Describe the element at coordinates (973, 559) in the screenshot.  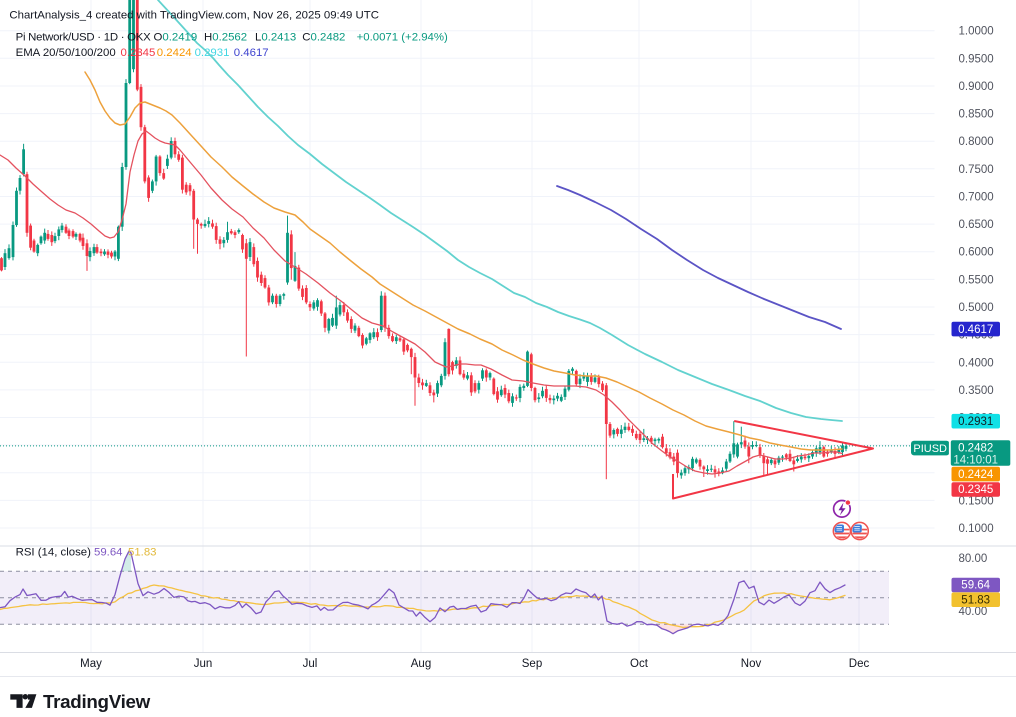
I see `svg-text: 80.00` at that location.